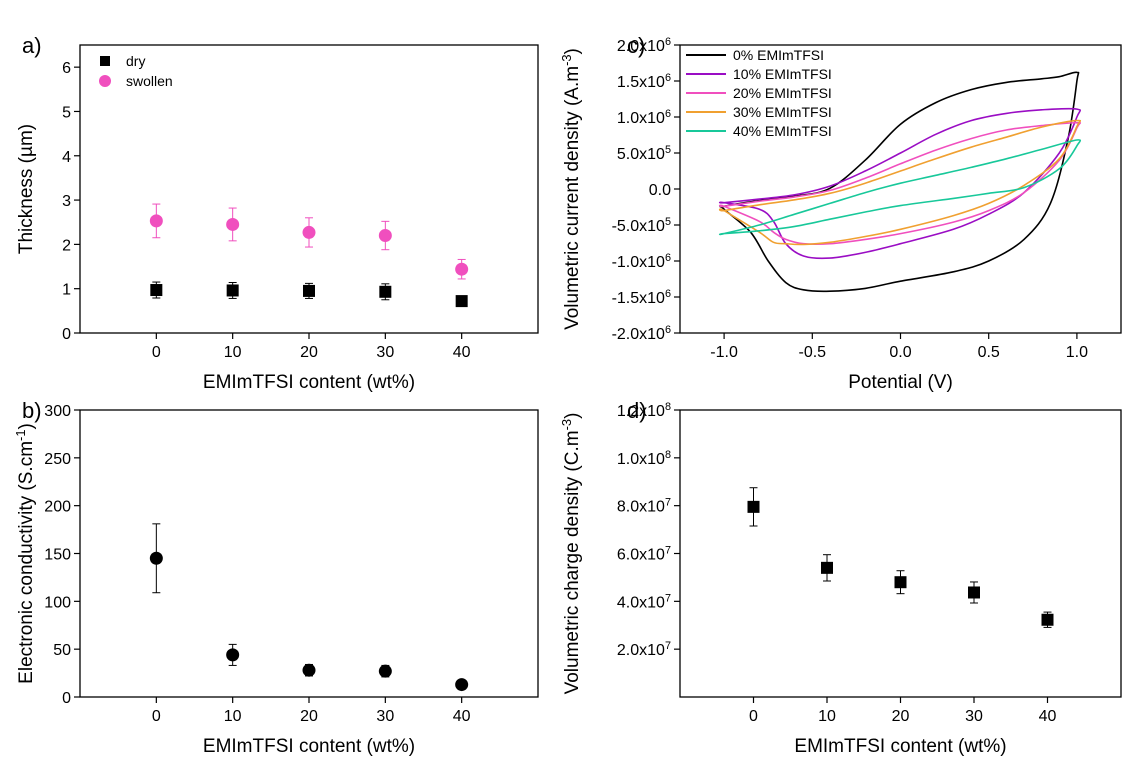 The width and height of the screenshot is (1131, 760). What do you see at coordinates (57, 555) in the screenshot?
I see `y-tick-label: 150` at bounding box center [57, 555].